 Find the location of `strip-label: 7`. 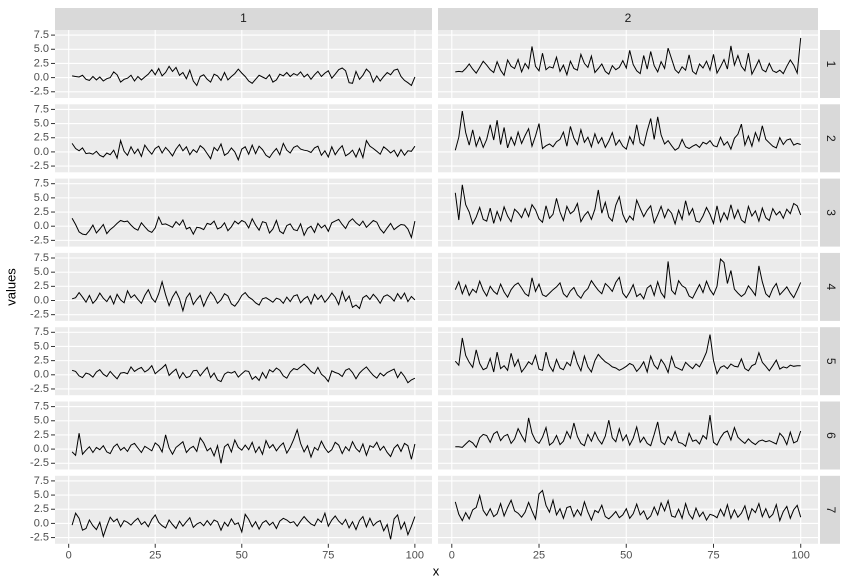

strip-label: 7 is located at coordinates (831, 509).